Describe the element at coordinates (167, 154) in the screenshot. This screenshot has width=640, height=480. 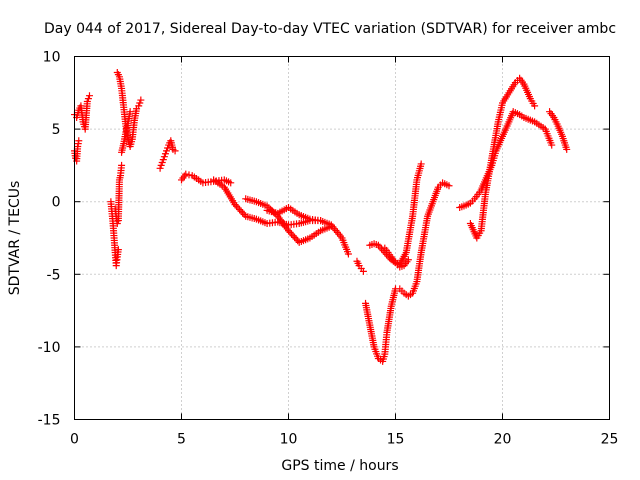
I see `series-s7` at that location.